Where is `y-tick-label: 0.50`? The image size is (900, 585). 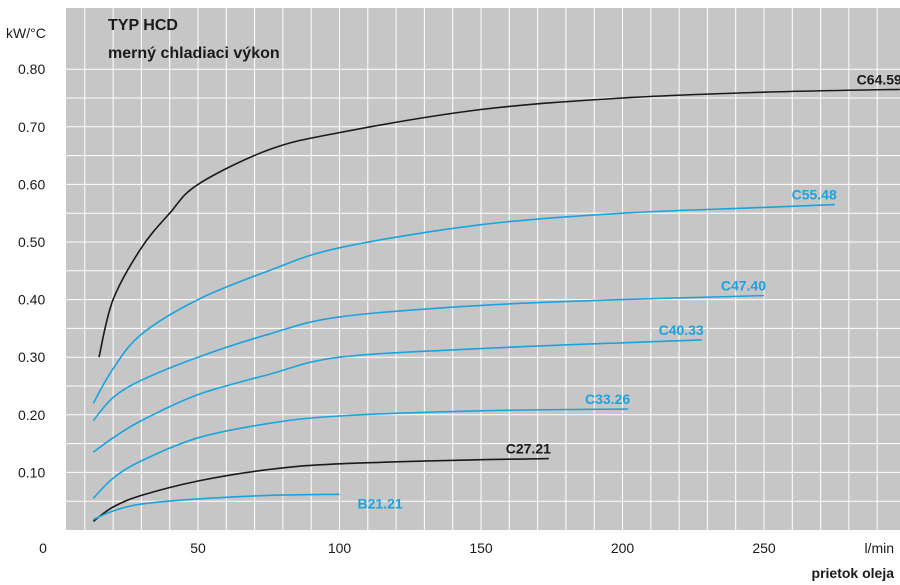 y-tick-label: 0.50 is located at coordinates (31, 242).